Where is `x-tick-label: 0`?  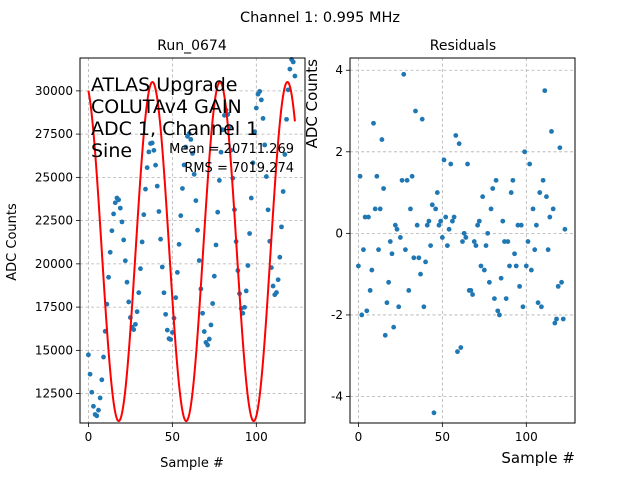
x-tick-label: 0 is located at coordinates (359, 437).